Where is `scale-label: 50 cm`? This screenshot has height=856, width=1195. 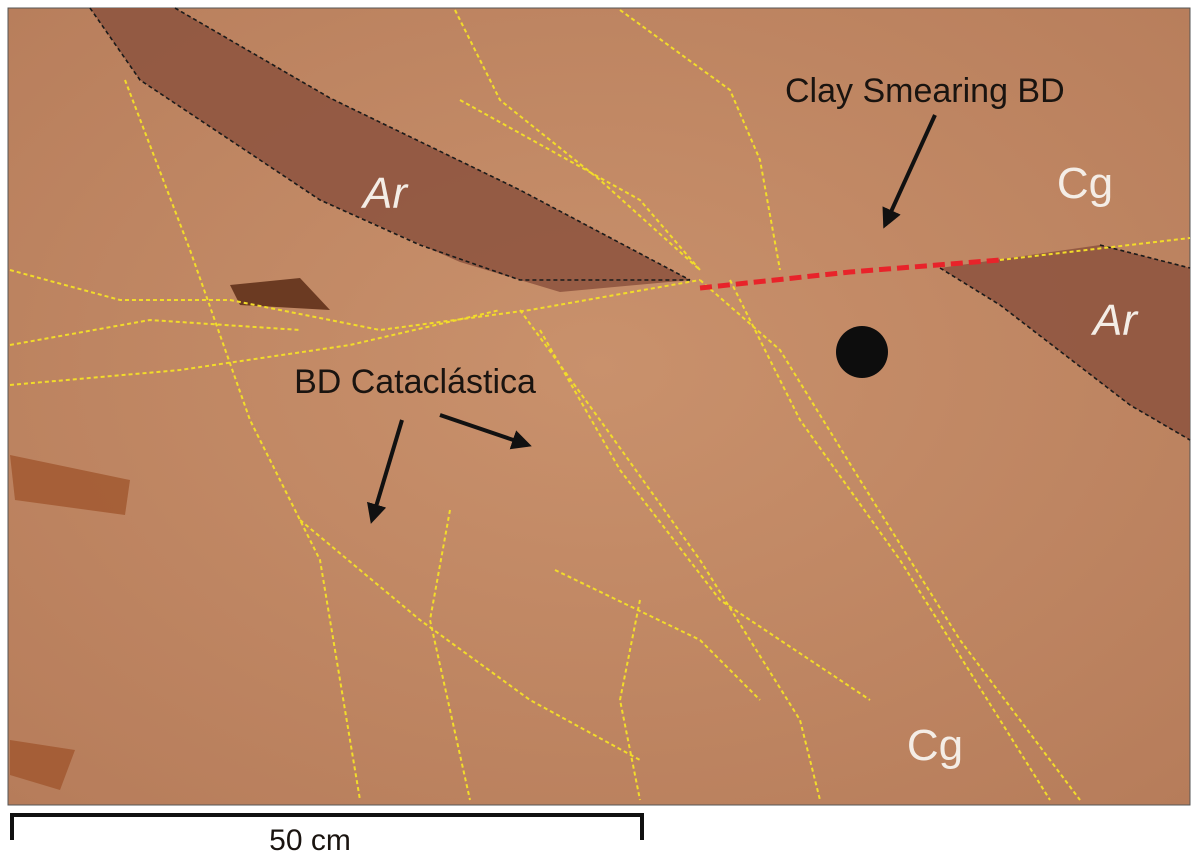
scale-label: 50 cm is located at coordinates (310, 840).